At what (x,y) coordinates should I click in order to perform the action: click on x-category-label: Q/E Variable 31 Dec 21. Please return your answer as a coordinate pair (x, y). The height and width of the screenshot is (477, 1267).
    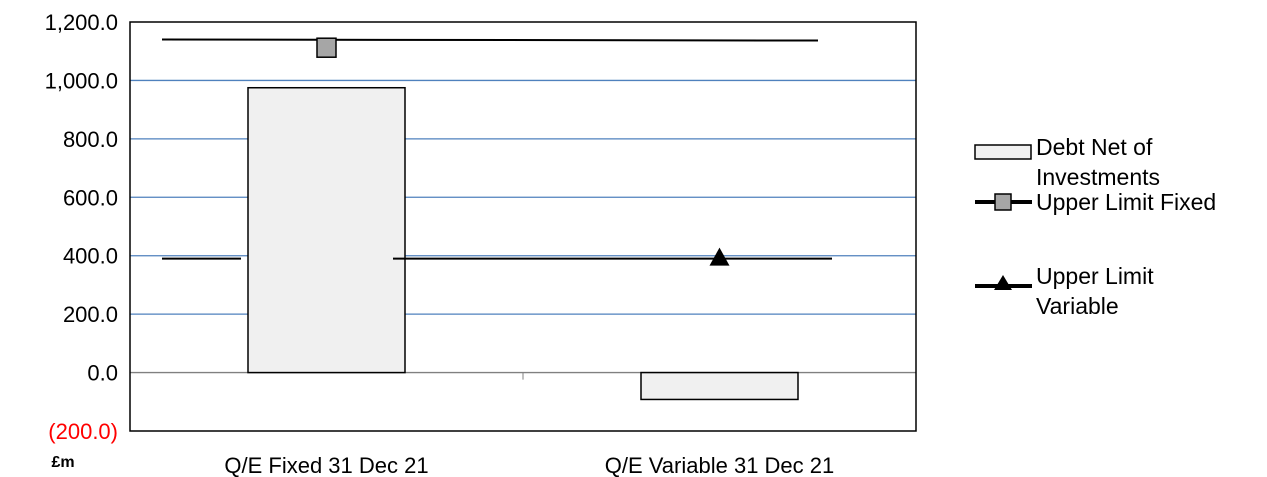
    Looking at the image, I should click on (720, 465).